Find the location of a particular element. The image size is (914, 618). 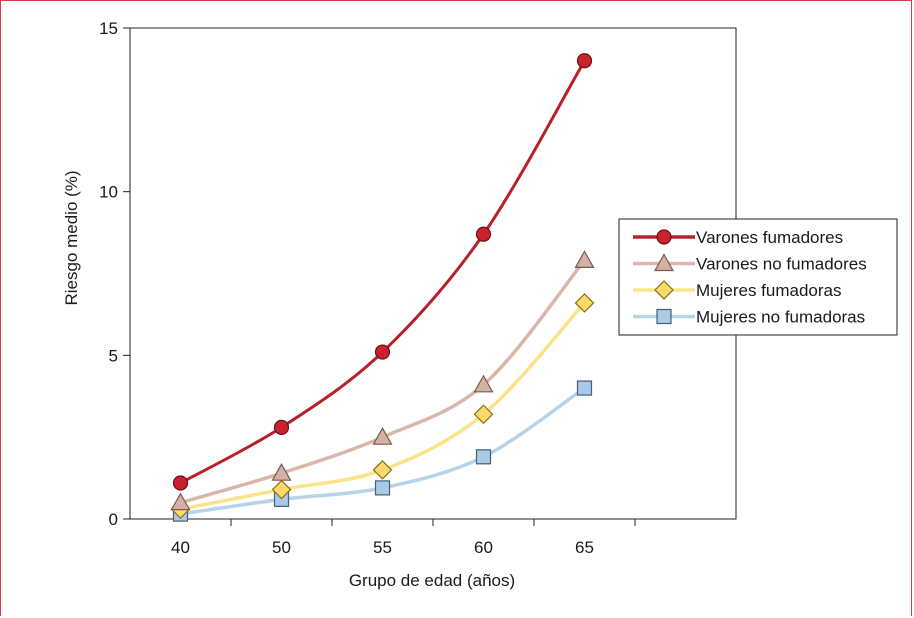

y-tick-label: 15 is located at coordinates (108, 28).